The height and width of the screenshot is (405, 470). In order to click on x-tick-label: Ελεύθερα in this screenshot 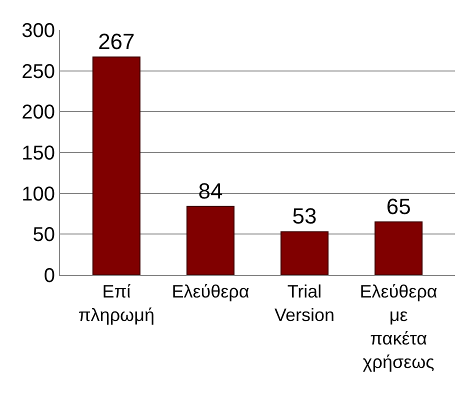, I will do `click(211, 292)`.